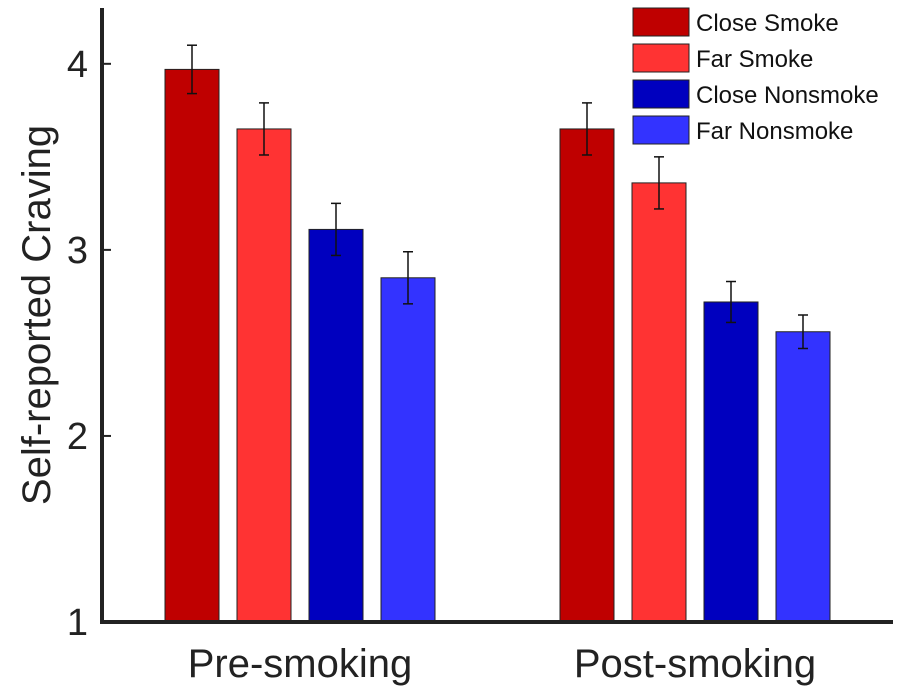 Image resolution: width=920 pixels, height=689 pixels. Describe the element at coordinates (502, 664) in the screenshot. I see `category-labels: Pre-smoking Post-smoking` at that location.